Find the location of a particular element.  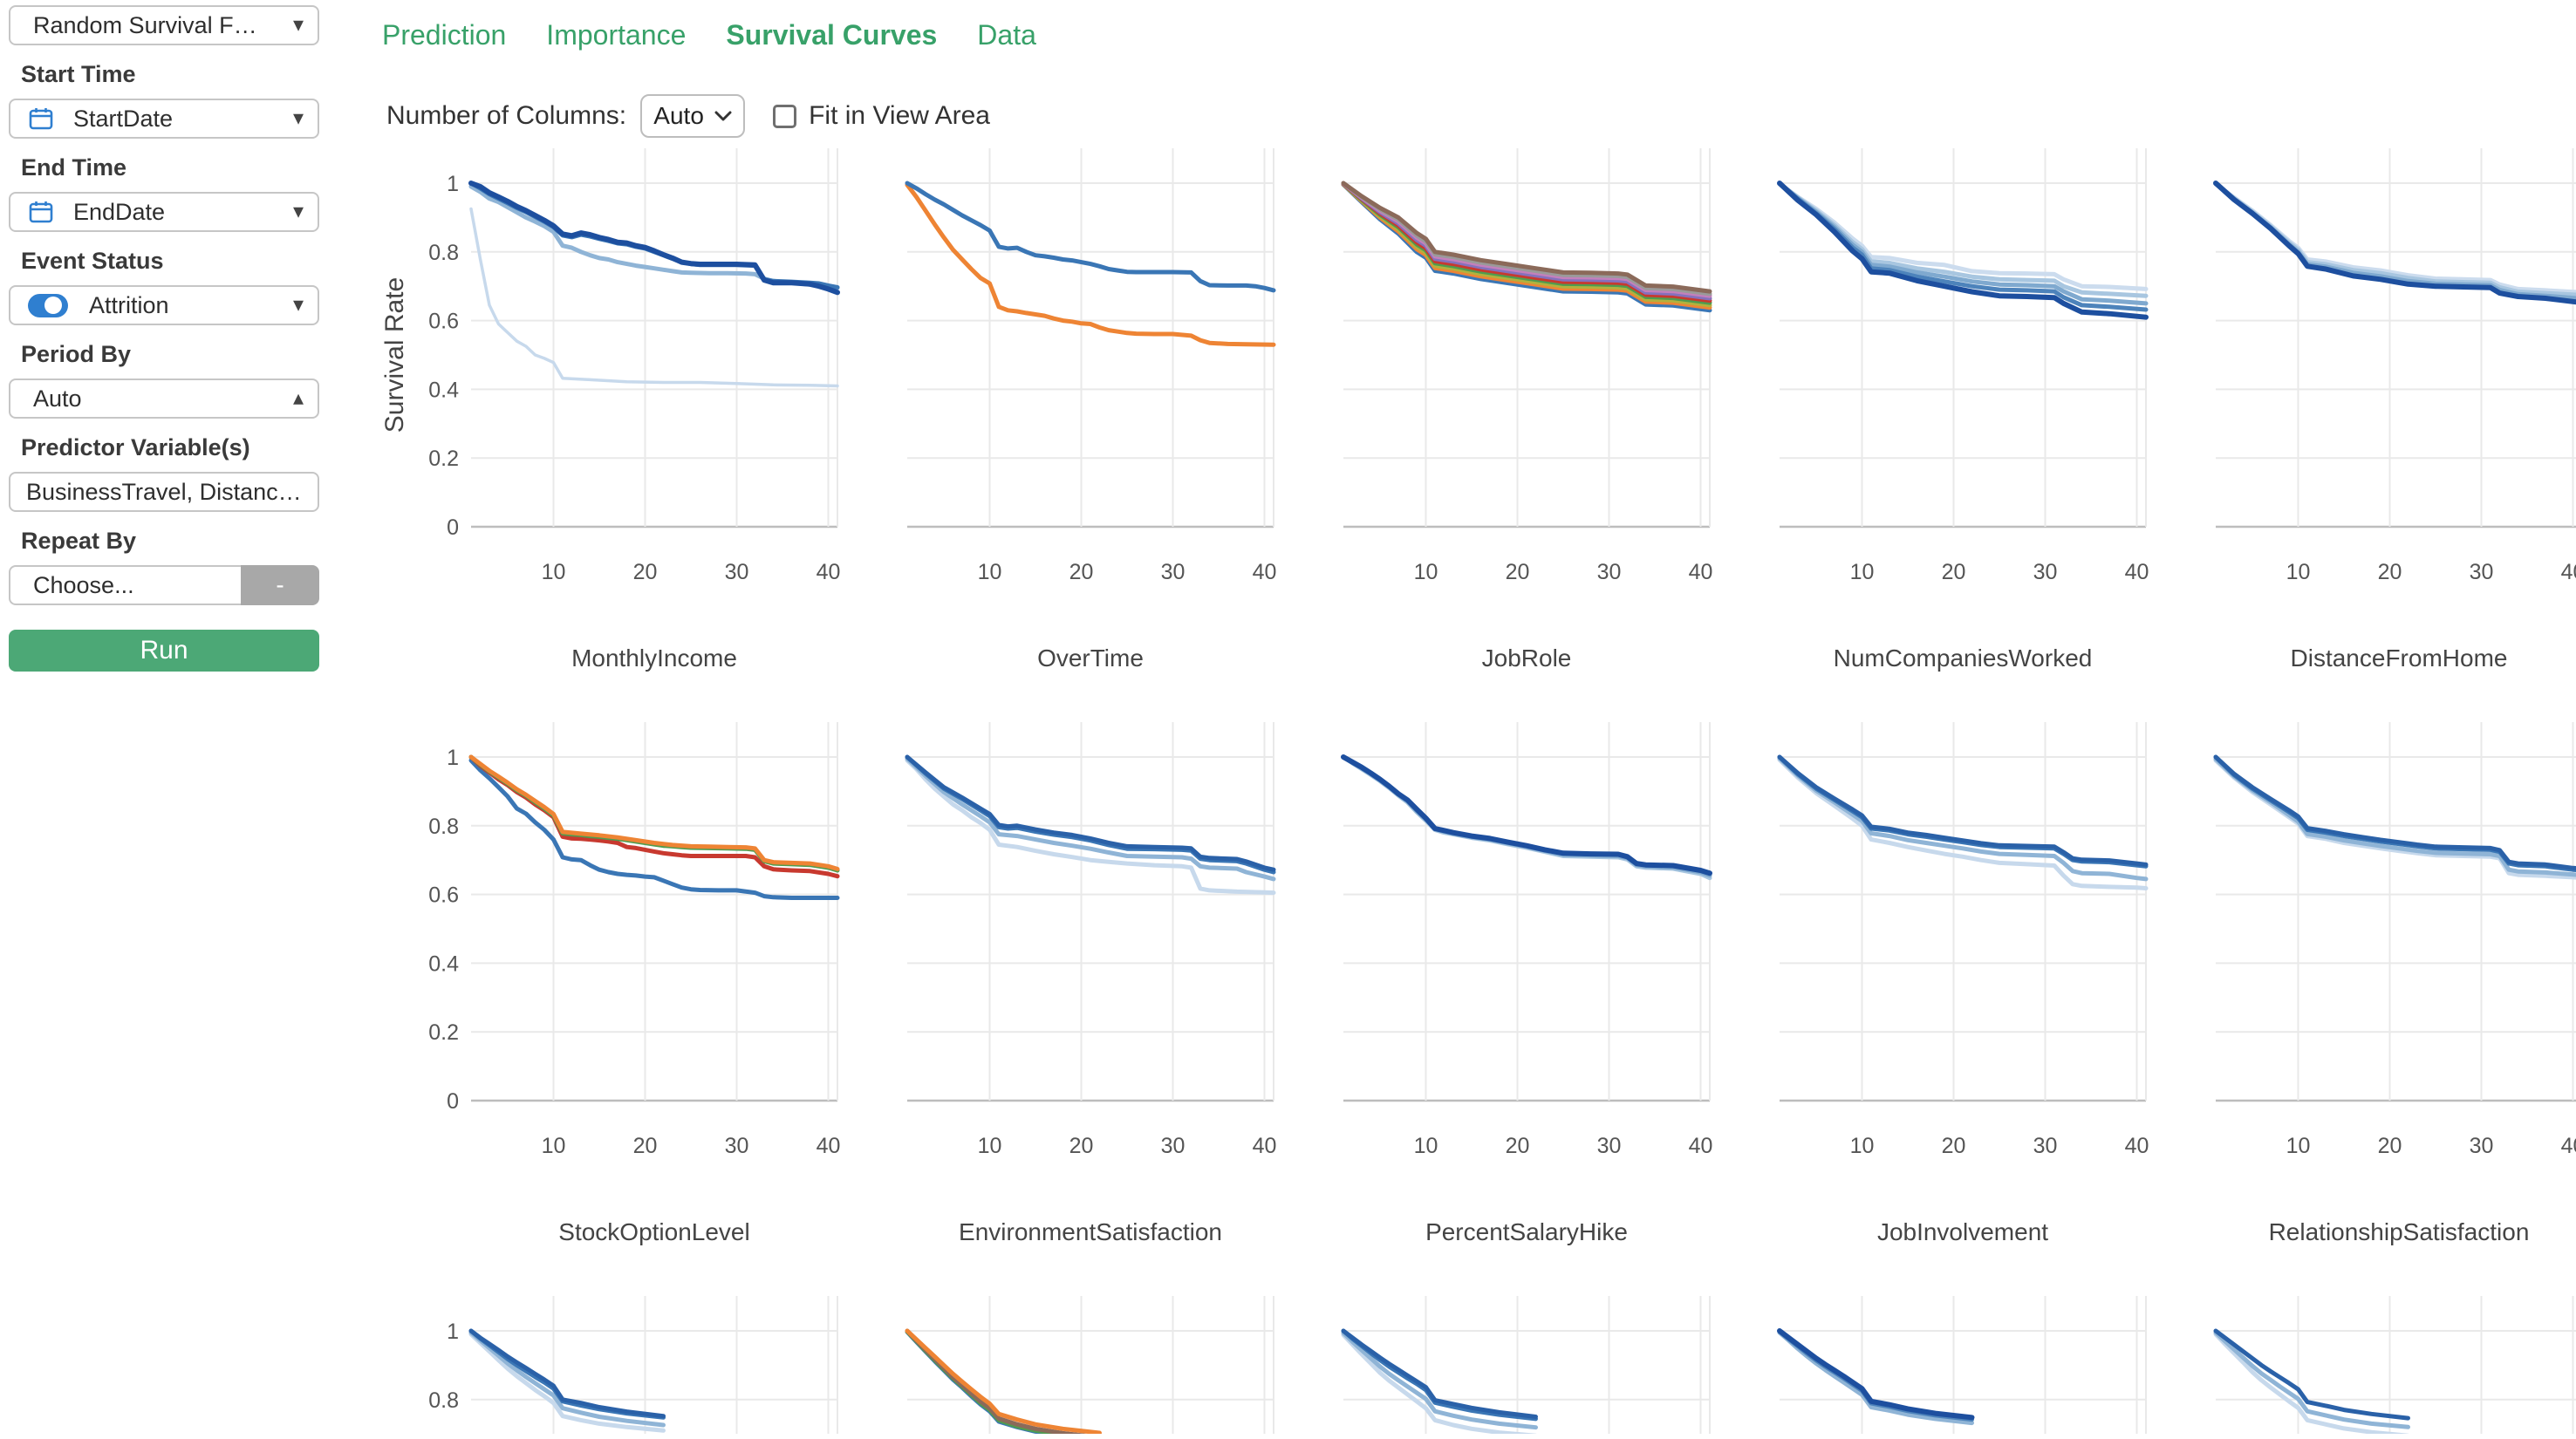

chart-title: StockOptionLevel is located at coordinates (653, 1231).